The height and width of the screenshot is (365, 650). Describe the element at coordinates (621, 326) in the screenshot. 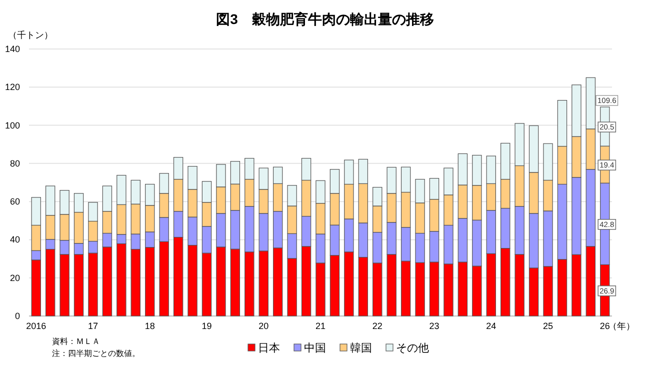

I see `text: （年）` at that location.